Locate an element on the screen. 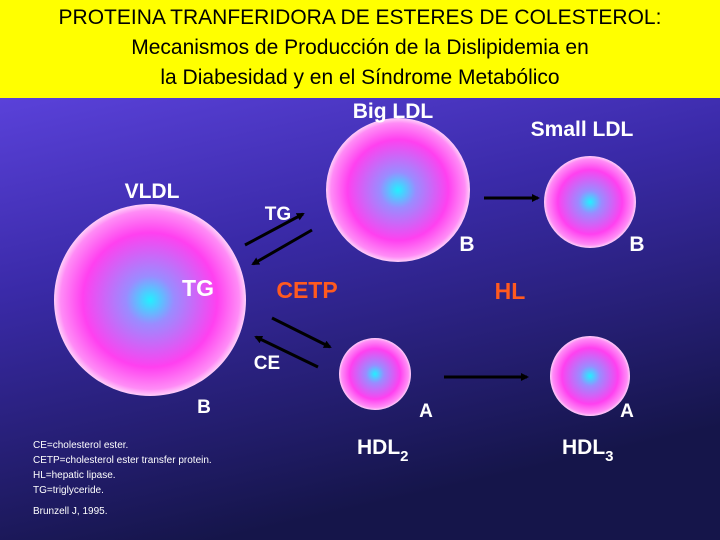  label-sub: 2 is located at coordinates (404, 456).